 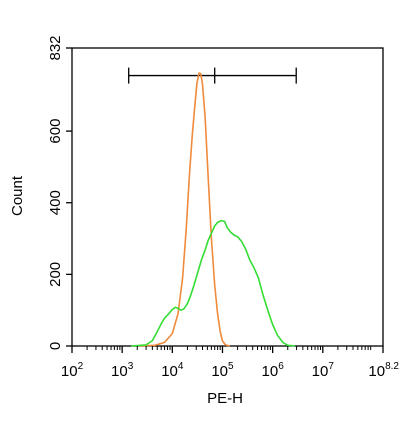 What do you see at coordinates (212, 75) in the screenshot?
I see `gate-layer` at bounding box center [212, 75].